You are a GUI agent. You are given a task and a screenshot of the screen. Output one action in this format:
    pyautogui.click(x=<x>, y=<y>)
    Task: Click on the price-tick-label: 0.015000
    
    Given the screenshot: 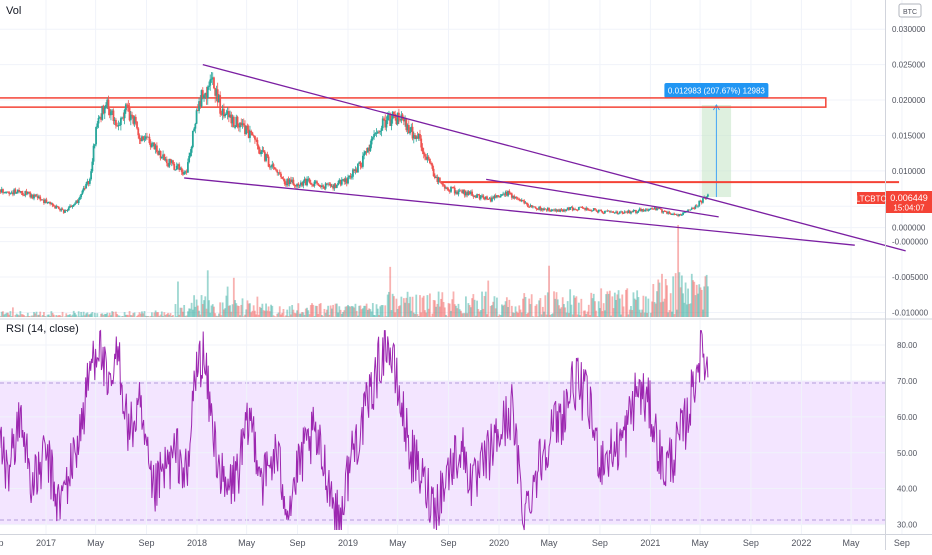 What is the action you would take?
    pyautogui.click(x=909, y=135)
    